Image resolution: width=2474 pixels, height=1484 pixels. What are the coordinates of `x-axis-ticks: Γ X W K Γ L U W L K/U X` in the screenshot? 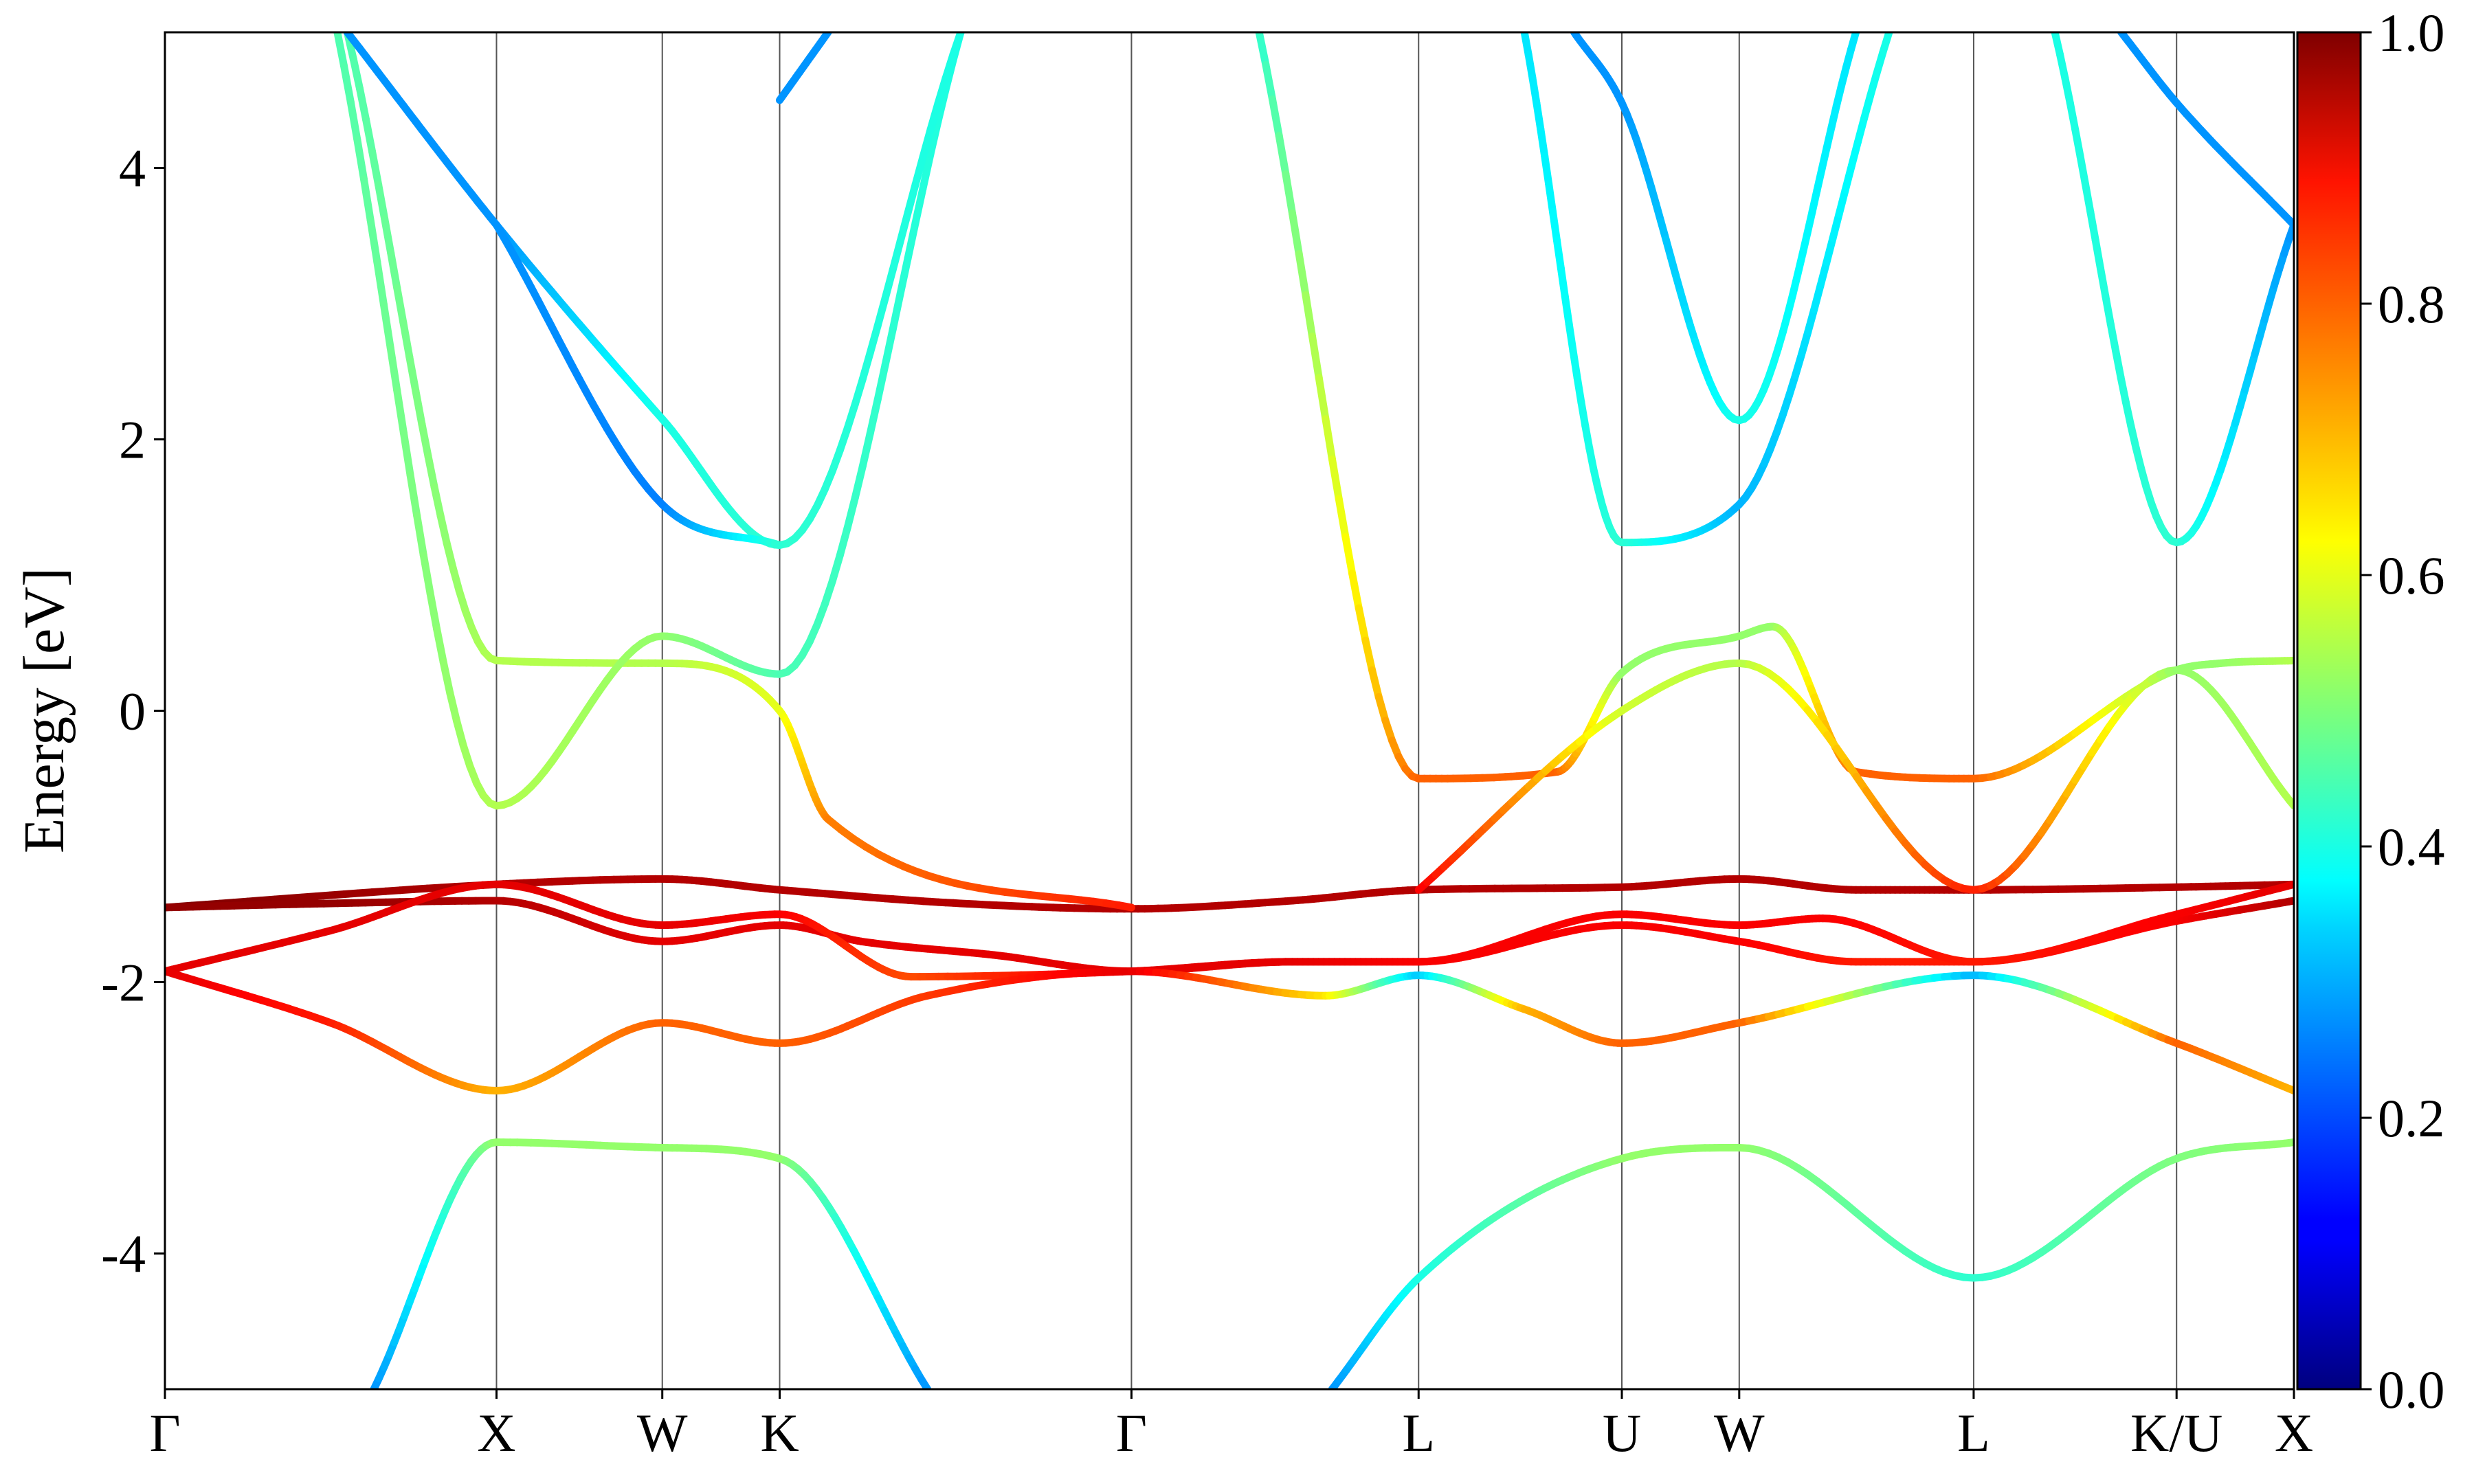 It's located at (1231, 1426).